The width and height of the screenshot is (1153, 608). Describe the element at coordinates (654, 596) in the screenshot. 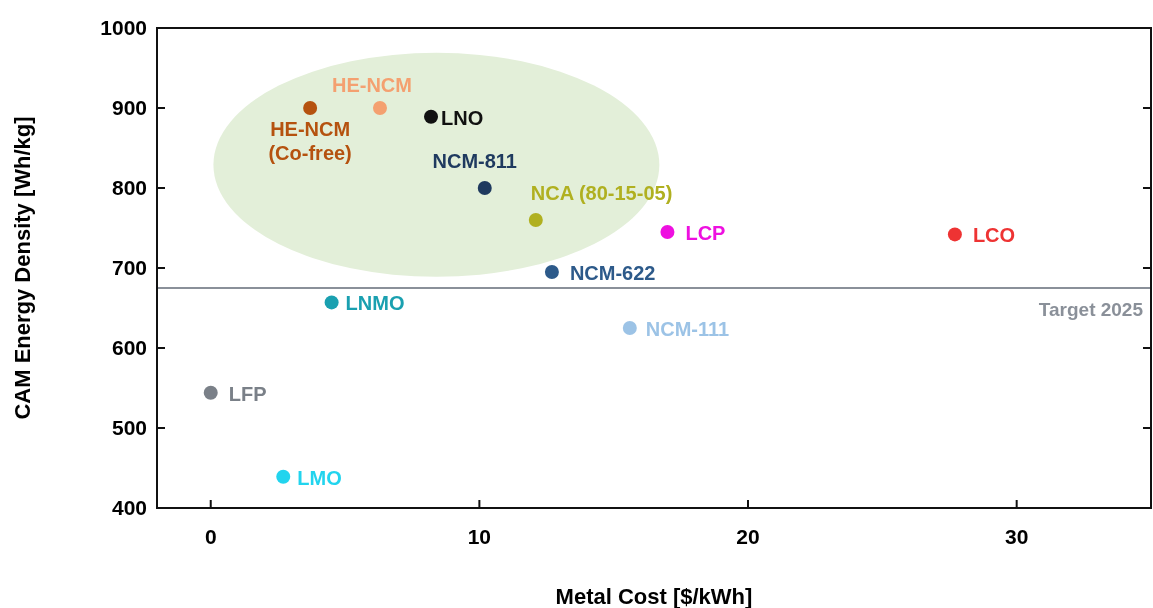

I see `x-axis-title: Metal Cost [$/kWh]` at that location.